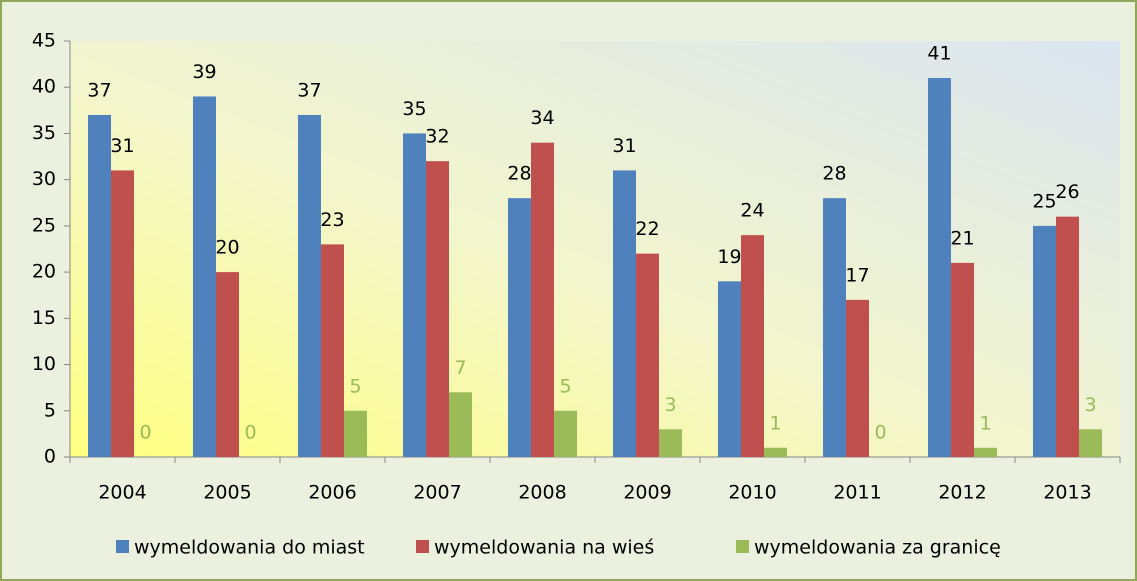 The width and height of the screenshot is (1137, 581). I want to click on x-tick-label: 2009, so click(647, 493).